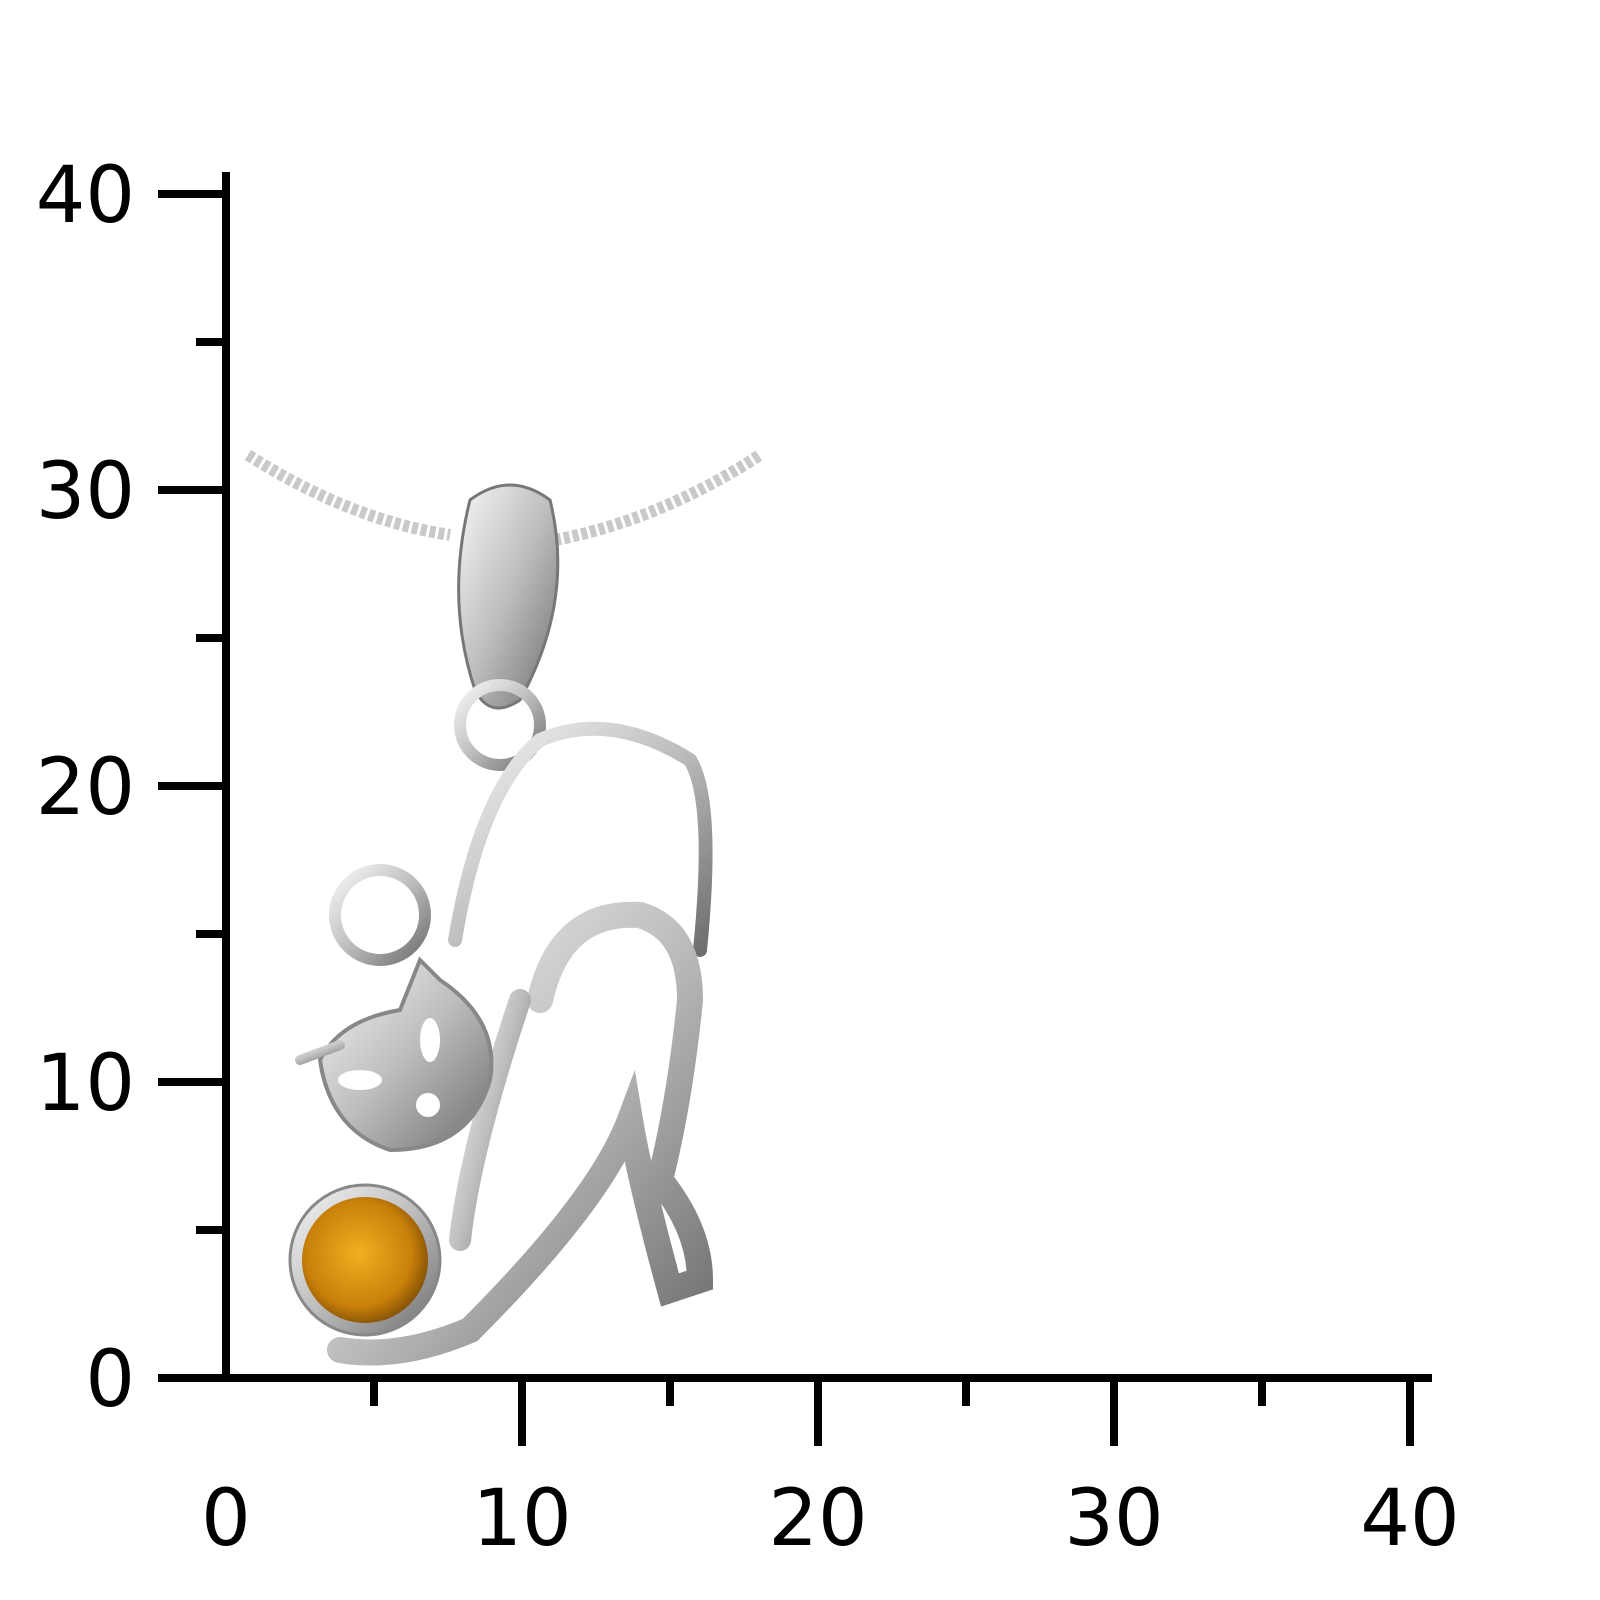  What do you see at coordinates (817, 1519) in the screenshot?
I see `x-tick-label: 20` at bounding box center [817, 1519].